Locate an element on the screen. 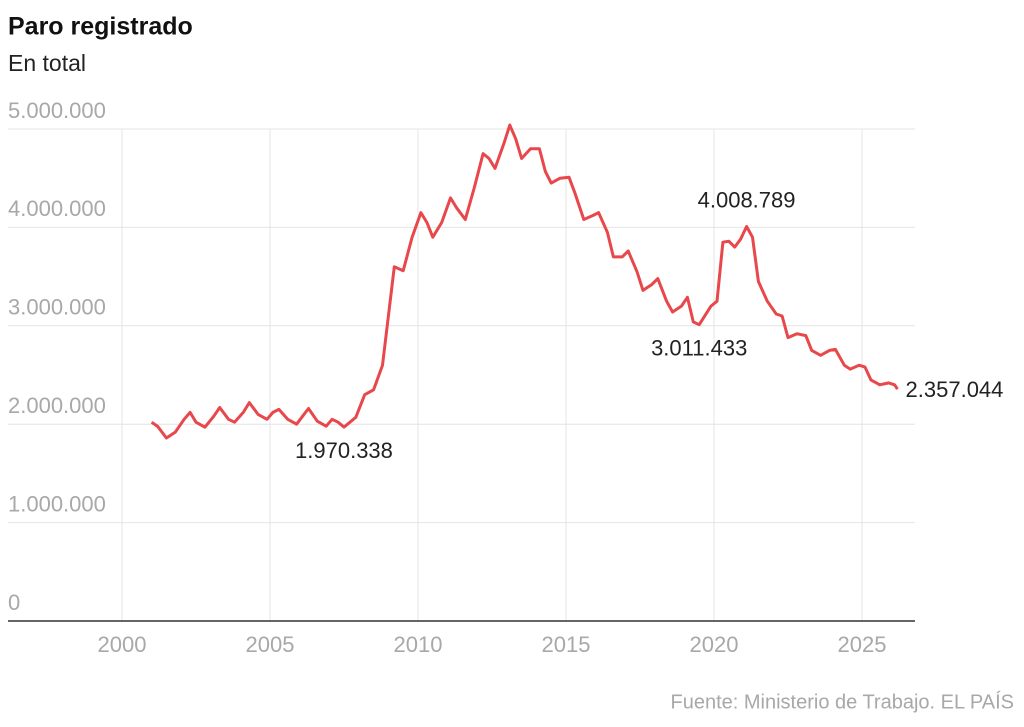 The image size is (1024, 727). annotation: 1.970.338 is located at coordinates (344, 450).